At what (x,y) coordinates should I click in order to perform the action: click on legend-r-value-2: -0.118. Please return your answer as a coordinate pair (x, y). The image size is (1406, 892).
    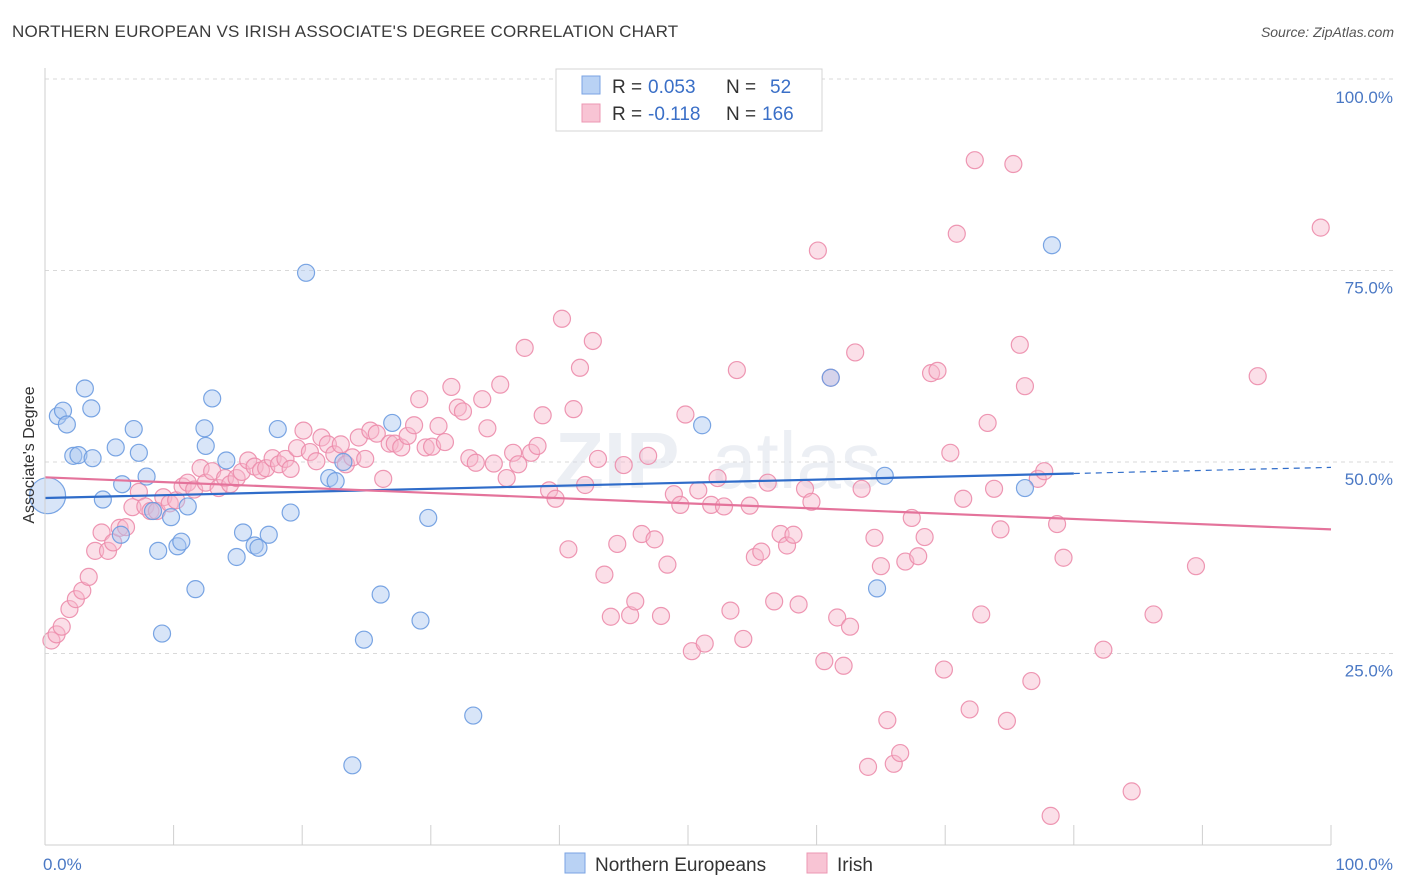
    Looking at the image, I should click on (674, 114).